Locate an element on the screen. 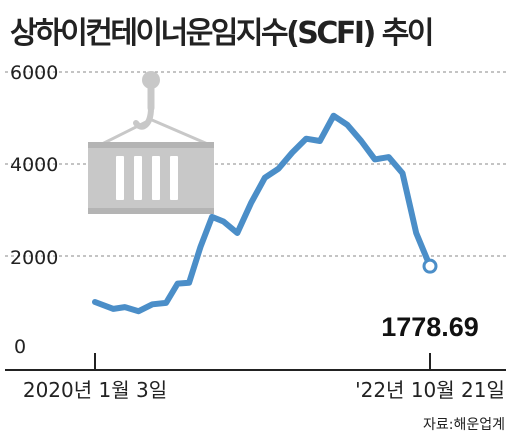 The height and width of the screenshot is (444, 513). last-value-label: 1778.69 is located at coordinates (430, 327).